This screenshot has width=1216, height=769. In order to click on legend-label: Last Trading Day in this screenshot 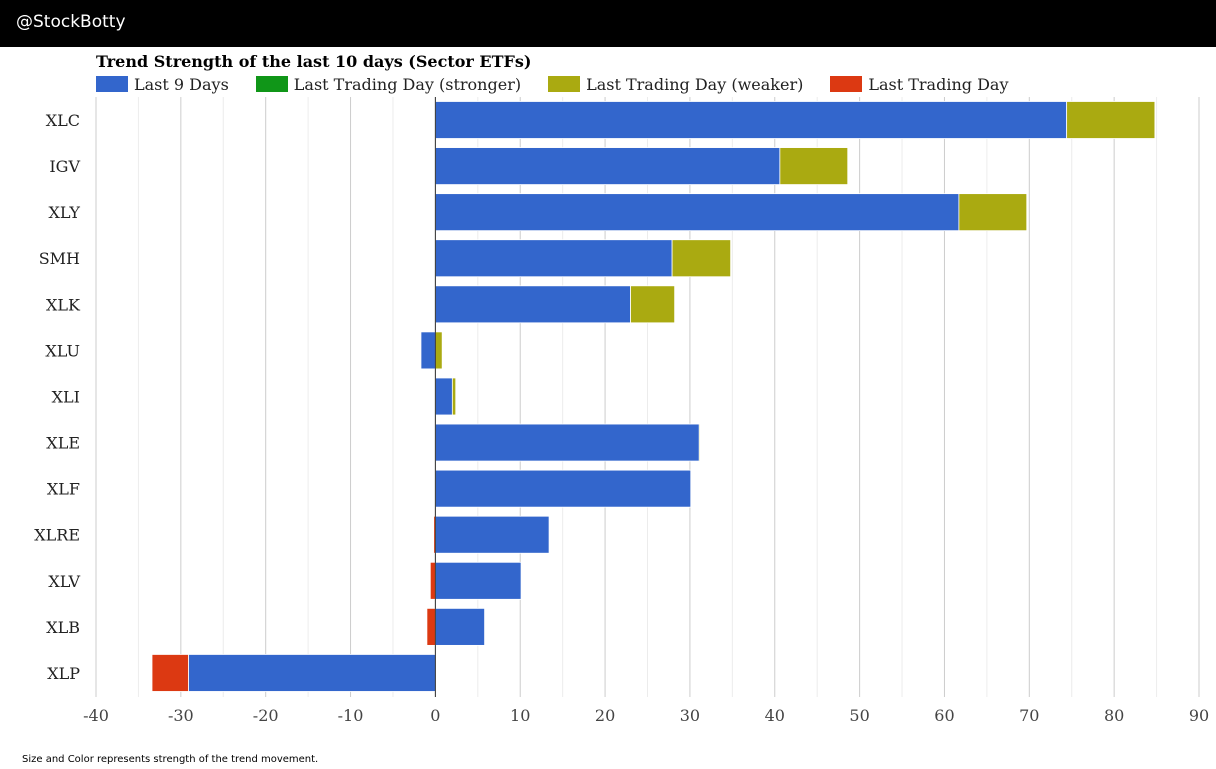, I will do `click(938, 84)`.